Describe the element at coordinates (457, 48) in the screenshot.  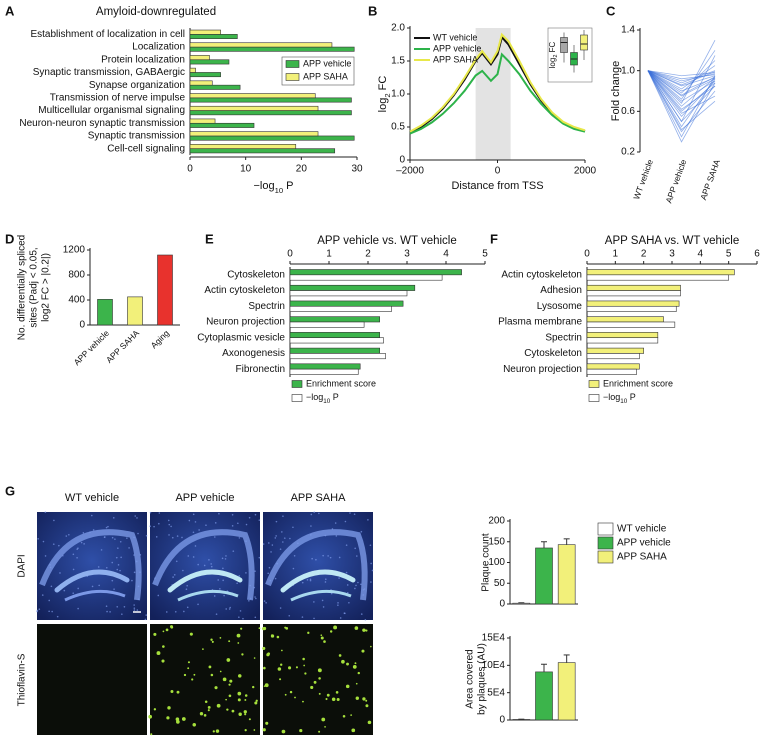
I see `legend-label: APP vehicle` at that location.